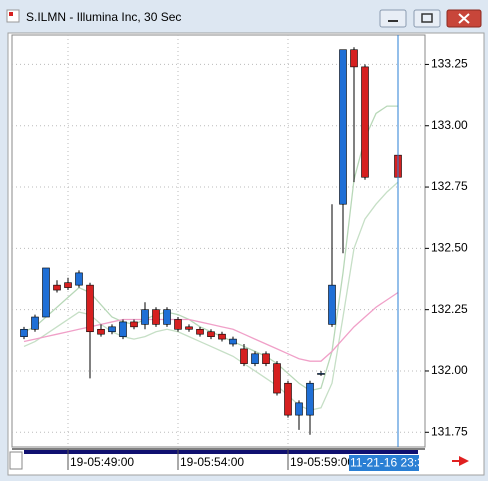  Describe the element at coordinates (16, 460) in the screenshot. I see `scroll-button` at that location.